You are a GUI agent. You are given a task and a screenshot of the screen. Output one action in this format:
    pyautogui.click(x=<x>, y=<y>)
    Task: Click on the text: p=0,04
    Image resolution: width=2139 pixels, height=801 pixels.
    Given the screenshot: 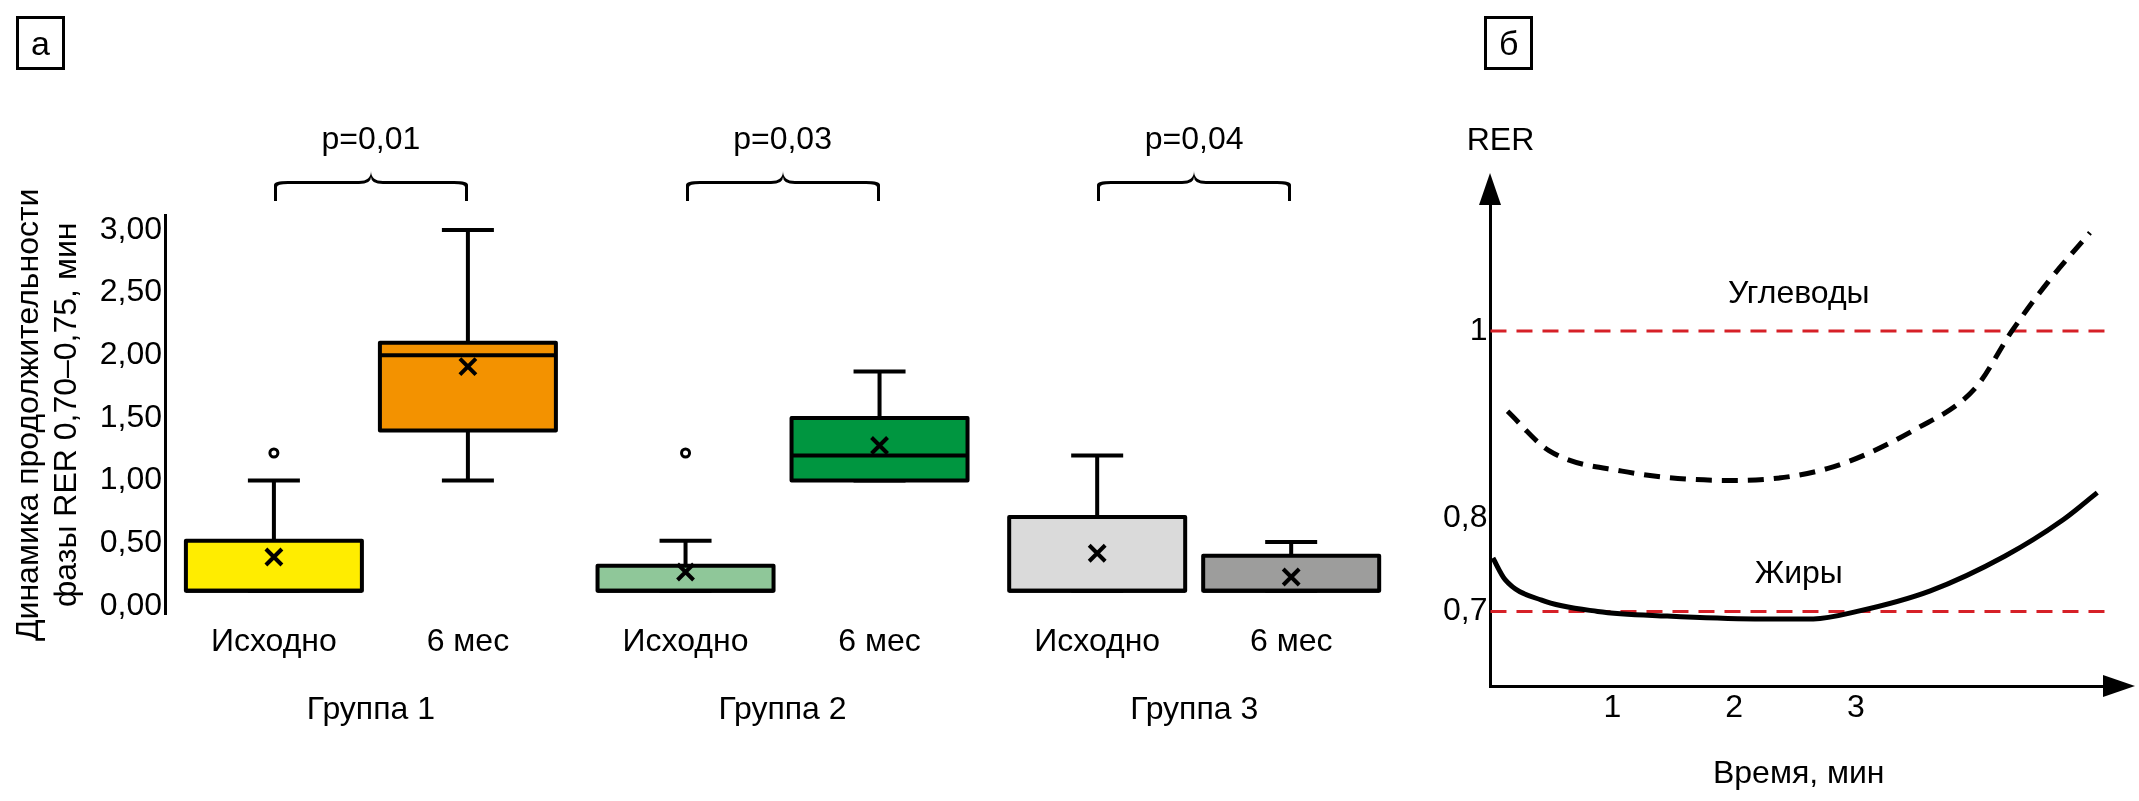 What is the action you would take?
    pyautogui.click(x=1194, y=138)
    